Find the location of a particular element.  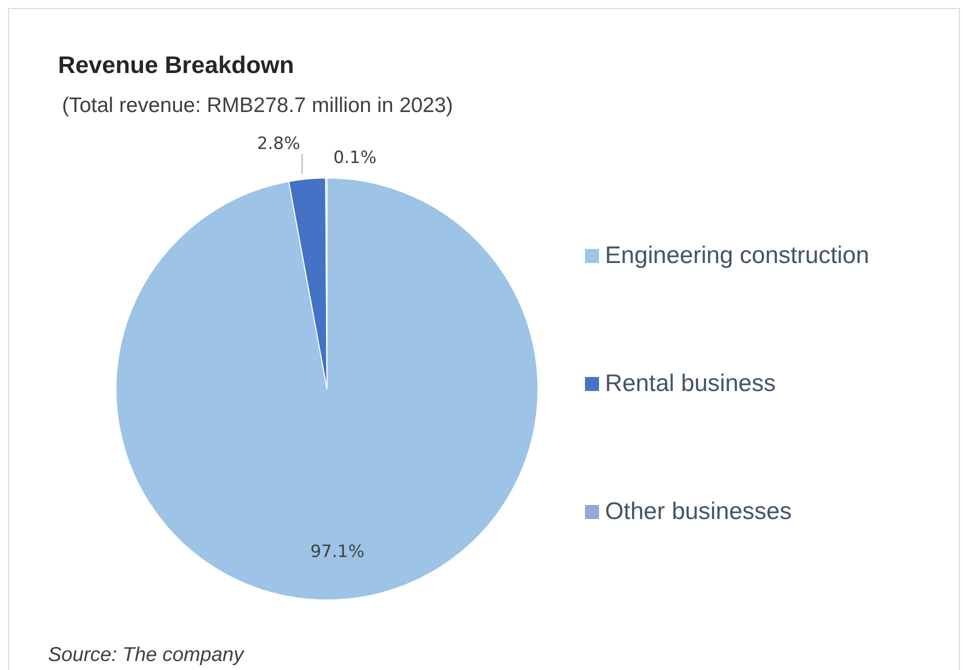

source-note: Source: The company is located at coordinates (146, 655).